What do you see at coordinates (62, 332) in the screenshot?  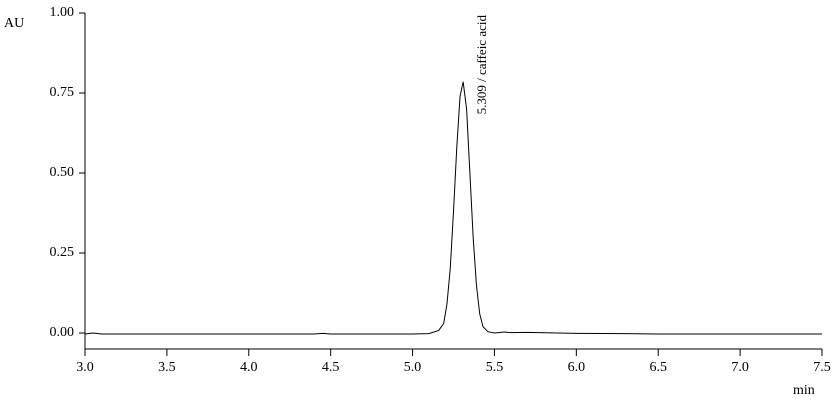 I see `y-tick-label: 0.00` at bounding box center [62, 332].